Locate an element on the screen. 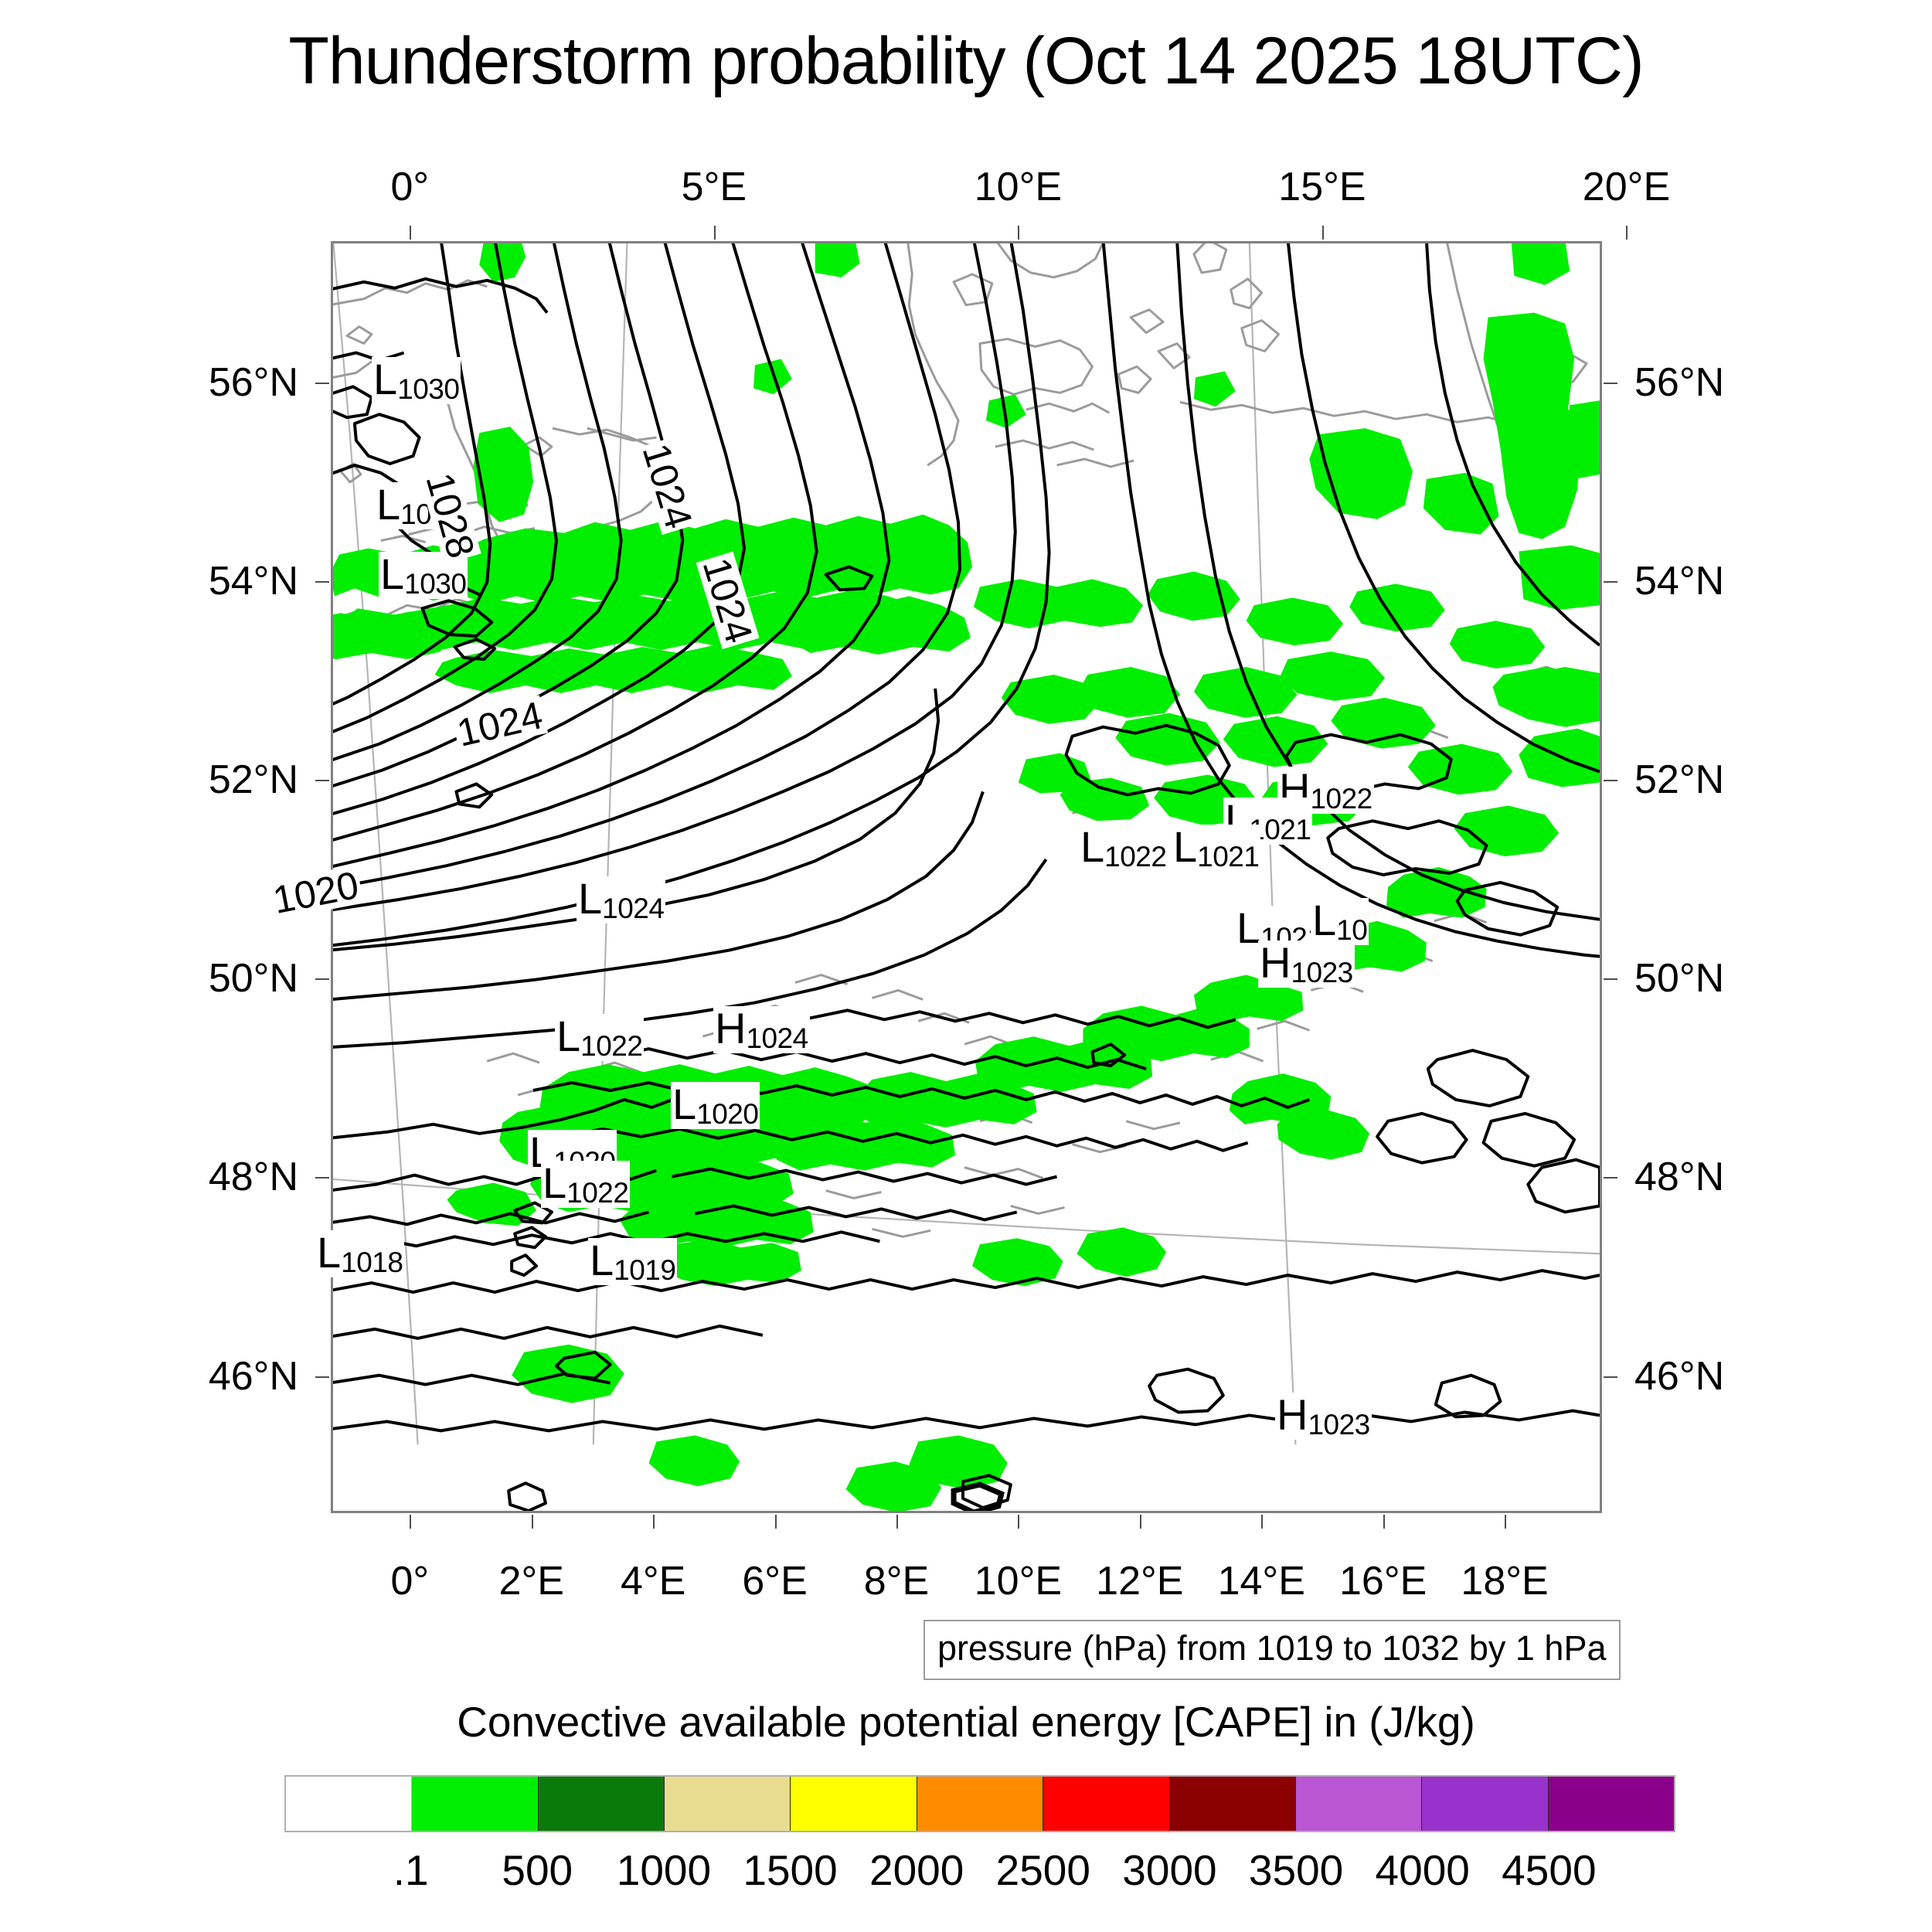  colorbar is located at coordinates (979, 1803).